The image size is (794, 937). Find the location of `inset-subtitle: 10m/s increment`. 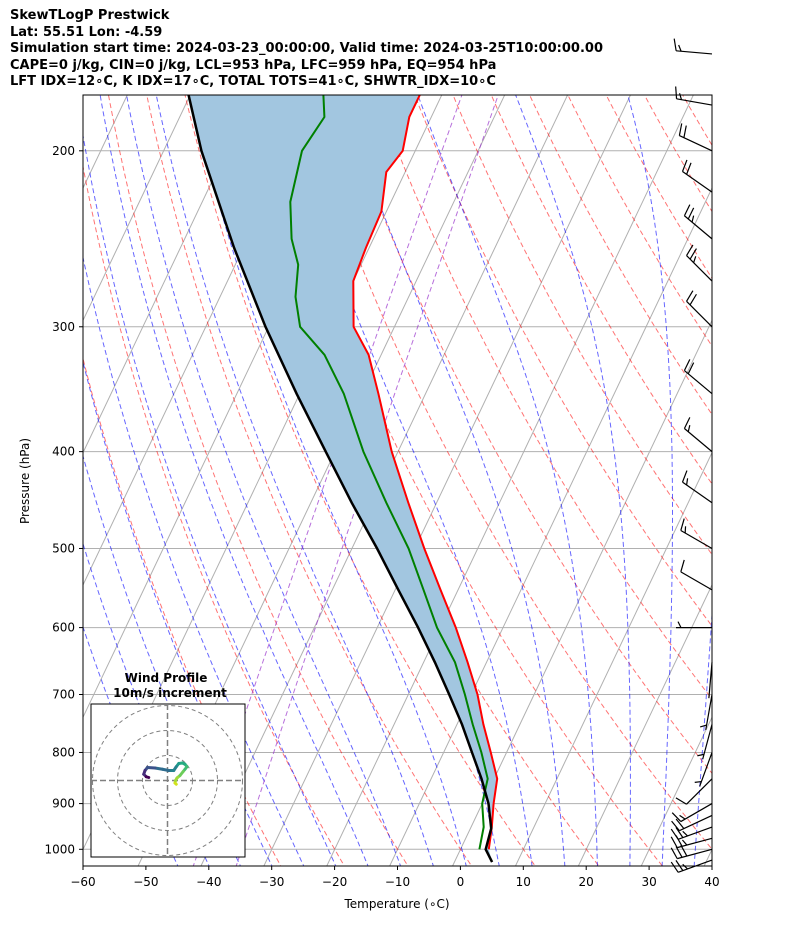

inset-subtitle: 10m/s increment is located at coordinates (170, 693).